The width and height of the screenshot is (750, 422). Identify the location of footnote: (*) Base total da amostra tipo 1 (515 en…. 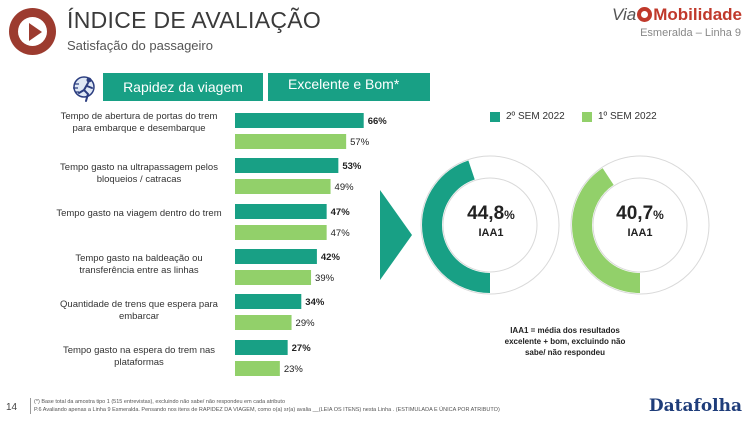
(310, 406).